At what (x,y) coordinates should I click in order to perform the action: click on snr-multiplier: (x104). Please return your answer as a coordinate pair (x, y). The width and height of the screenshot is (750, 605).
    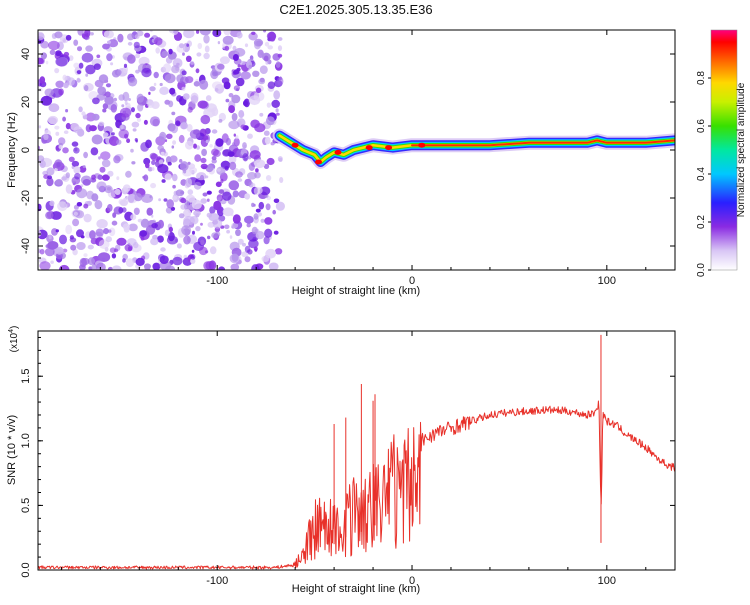
    Looking at the image, I should click on (14, 339).